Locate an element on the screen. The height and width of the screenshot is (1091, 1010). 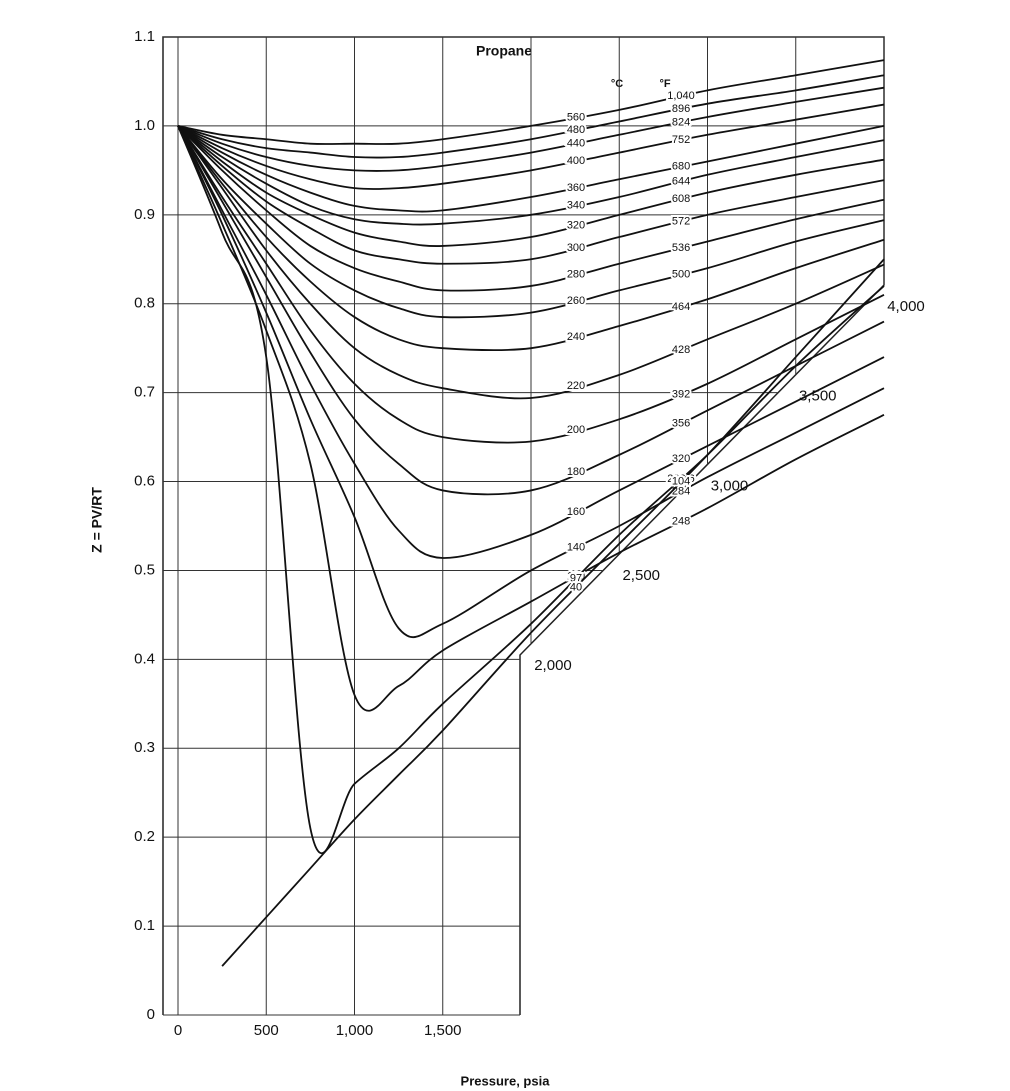
isotherm-label-c: 140 is located at coordinates (576, 548).